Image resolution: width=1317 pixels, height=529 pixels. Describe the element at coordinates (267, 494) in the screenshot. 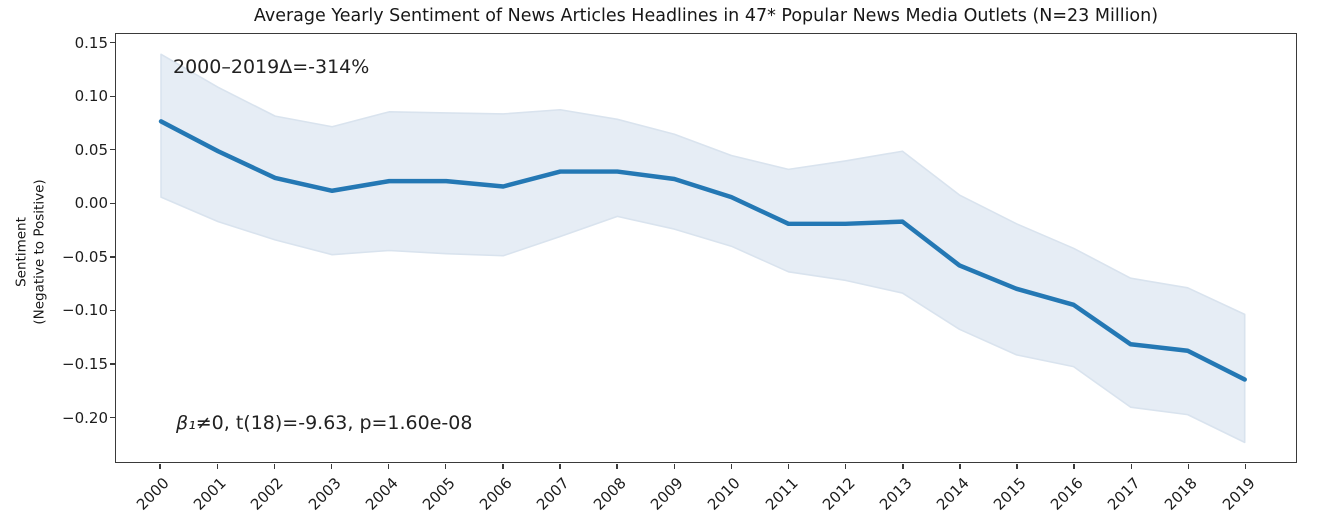

I see `x-tick-label: 2002` at that location.